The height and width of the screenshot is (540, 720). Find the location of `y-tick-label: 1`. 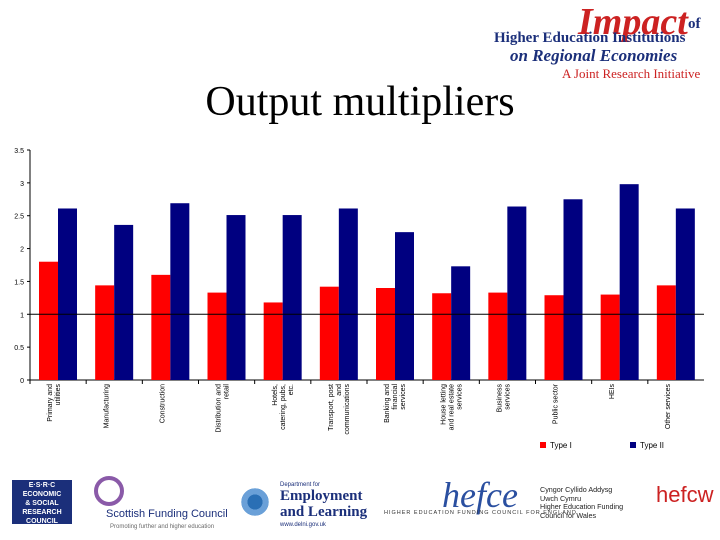

y-tick-label: 1 is located at coordinates (22, 315).